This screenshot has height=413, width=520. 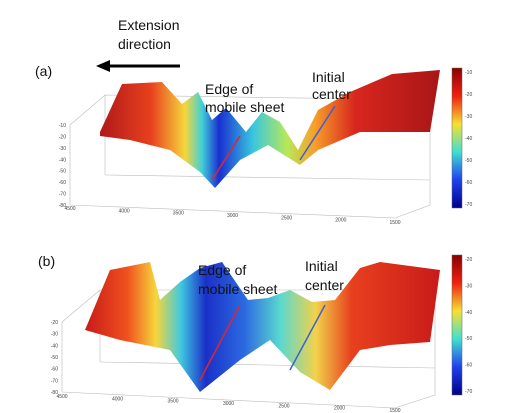 What do you see at coordinates (226, 158) in the screenshot?
I see `edge-line-a` at bounding box center [226, 158].